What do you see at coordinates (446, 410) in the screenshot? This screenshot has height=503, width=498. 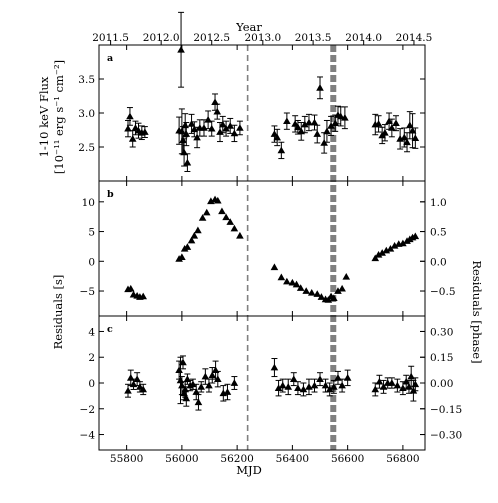 I see `panel-c-right-ytick-label: −0.15` at bounding box center [446, 410].